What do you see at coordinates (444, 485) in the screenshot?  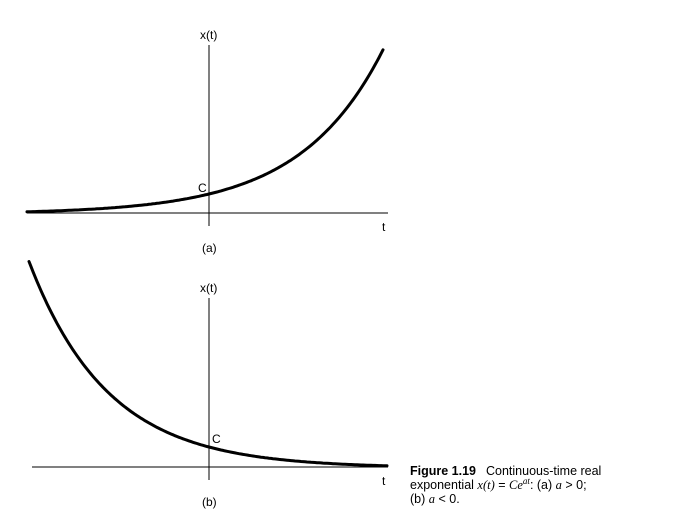 I see `caption-text-2: exponential` at bounding box center [444, 485].